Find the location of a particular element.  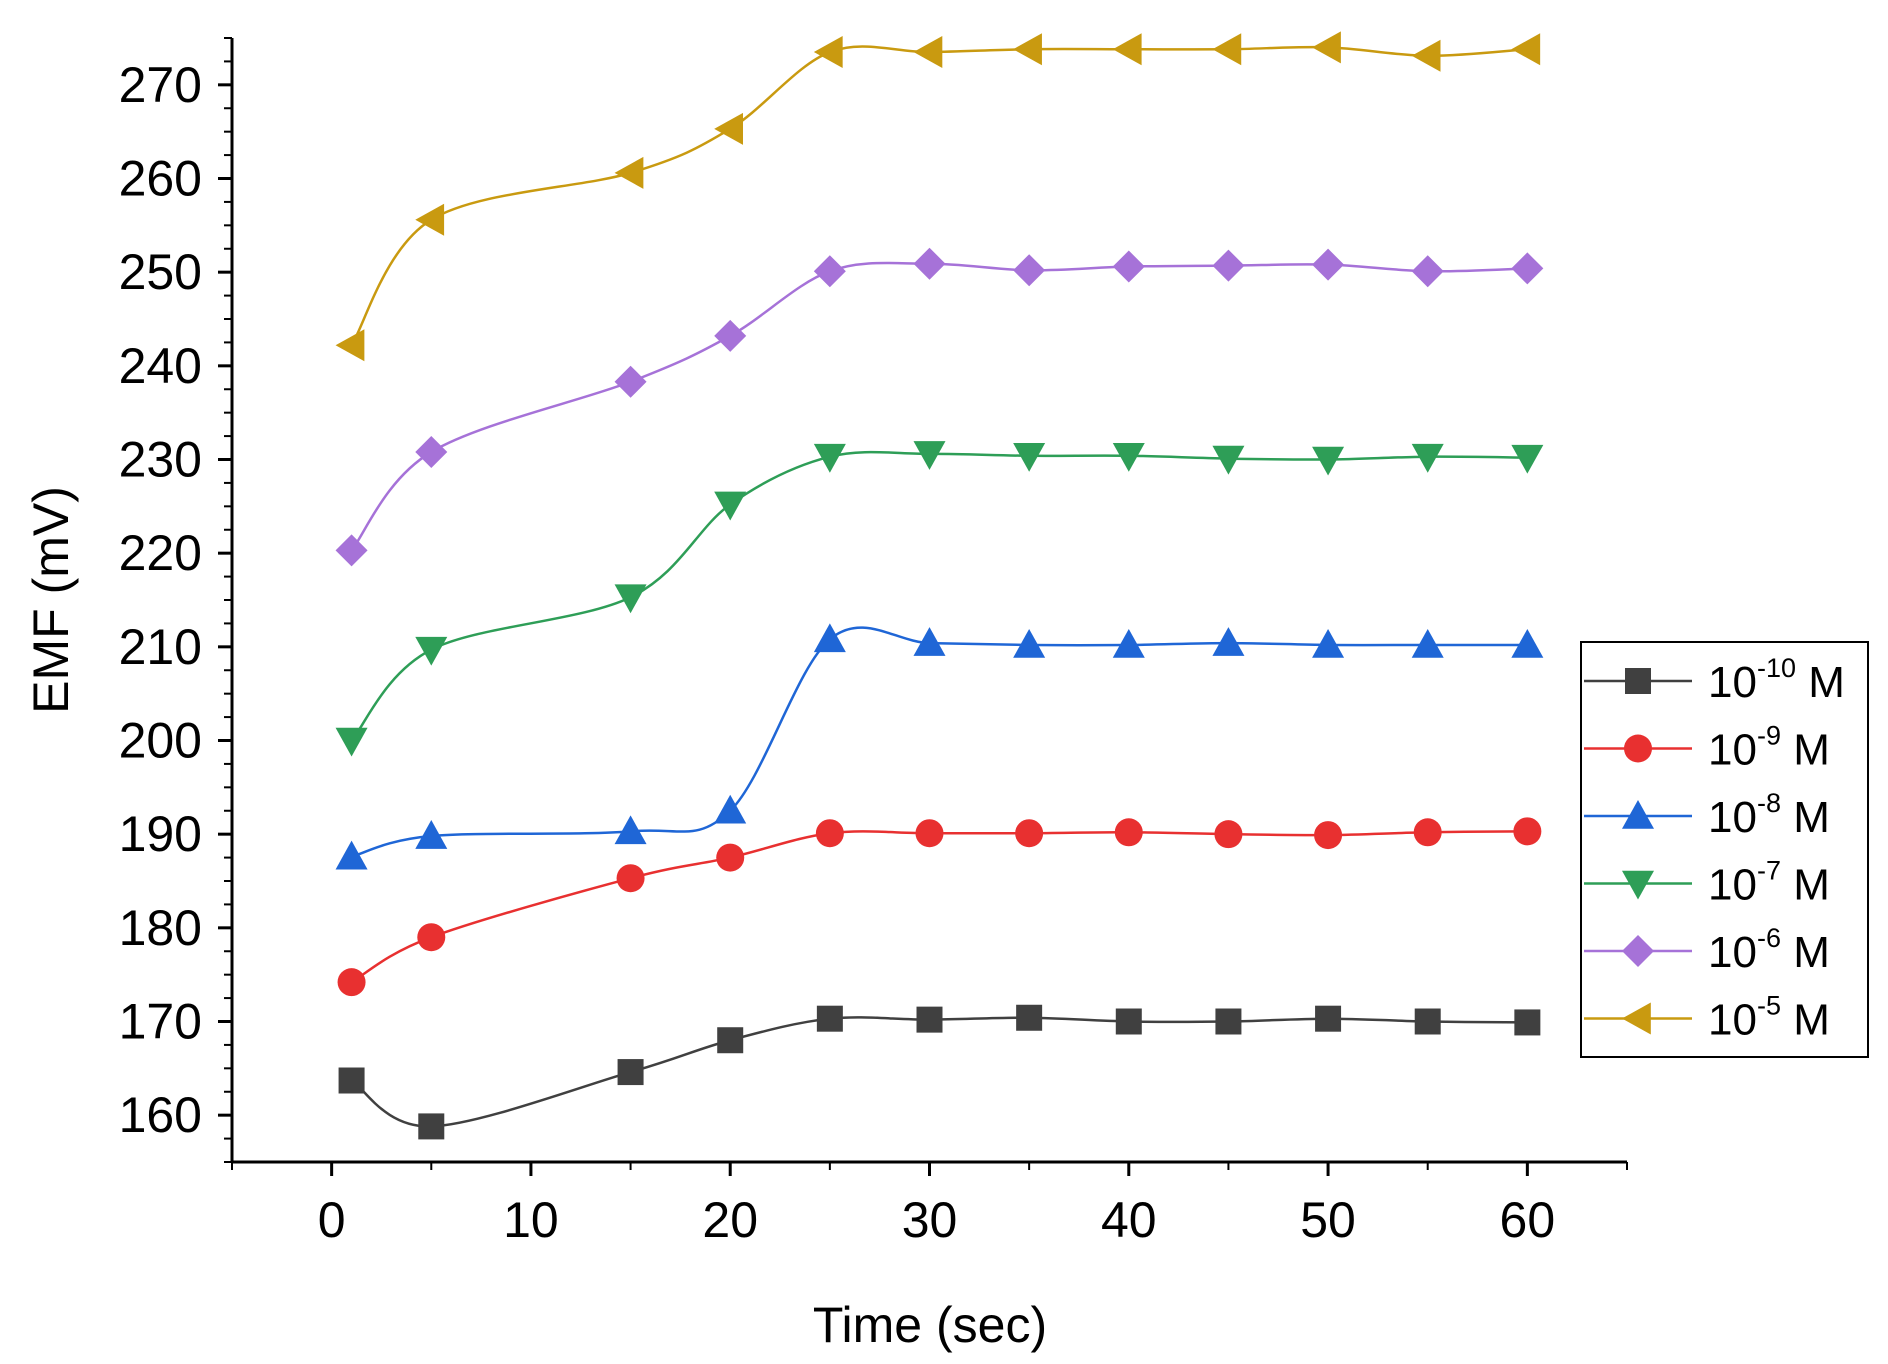

y-tick-label: 220 is located at coordinates (160, 553).